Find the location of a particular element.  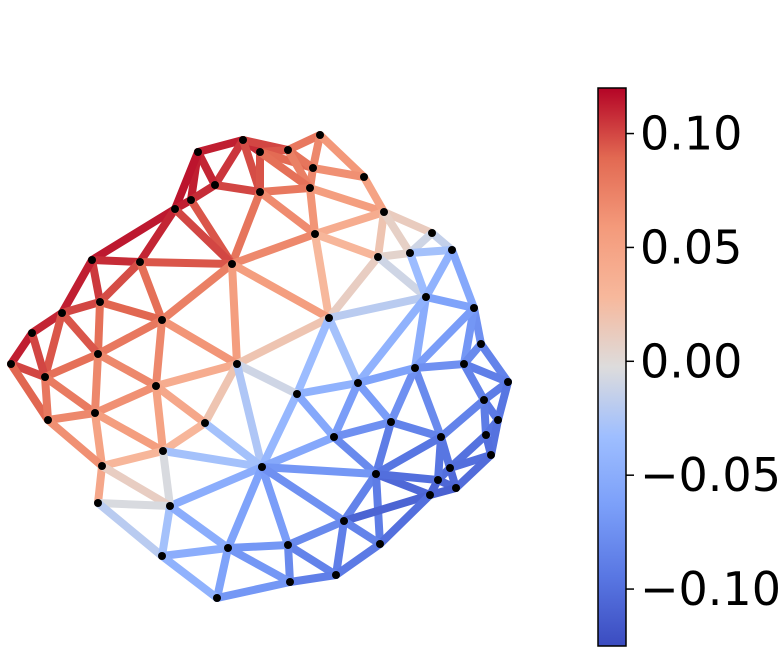

colorbar-tick-label: −0.10 is located at coordinates (709, 589).